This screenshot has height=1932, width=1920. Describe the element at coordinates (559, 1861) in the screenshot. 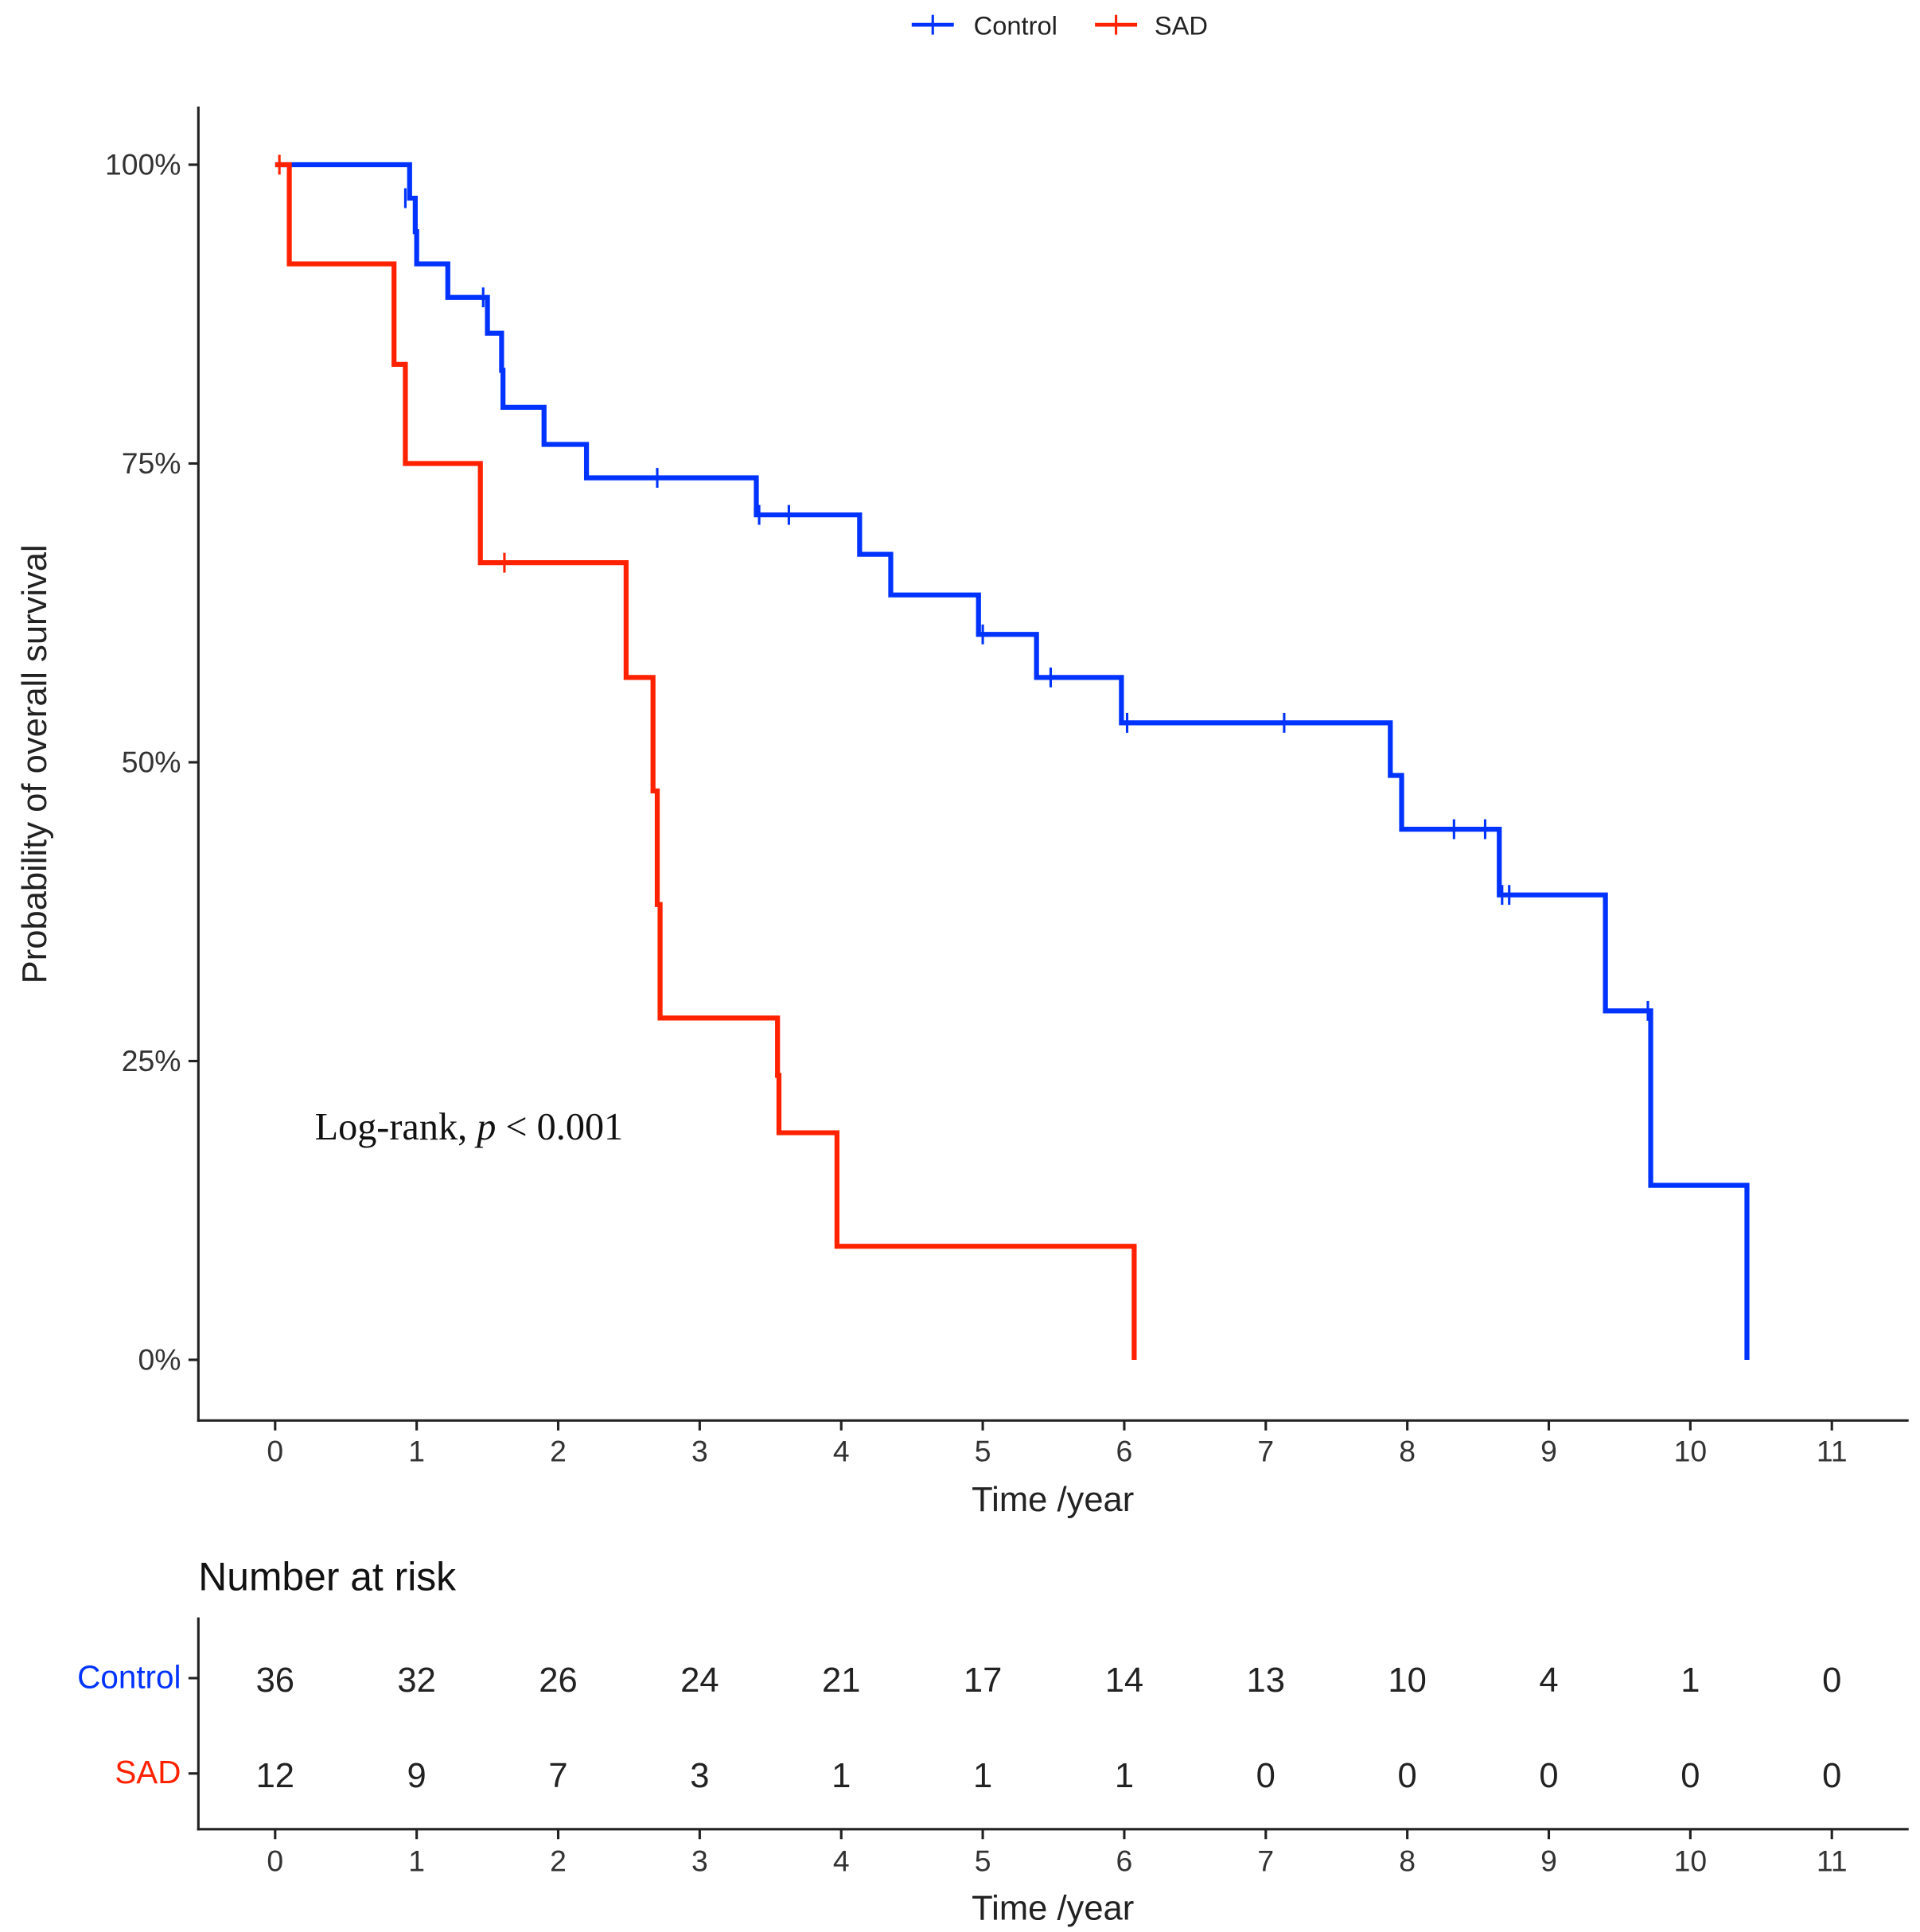

I see `risk-x-tick-label: 2` at that location.